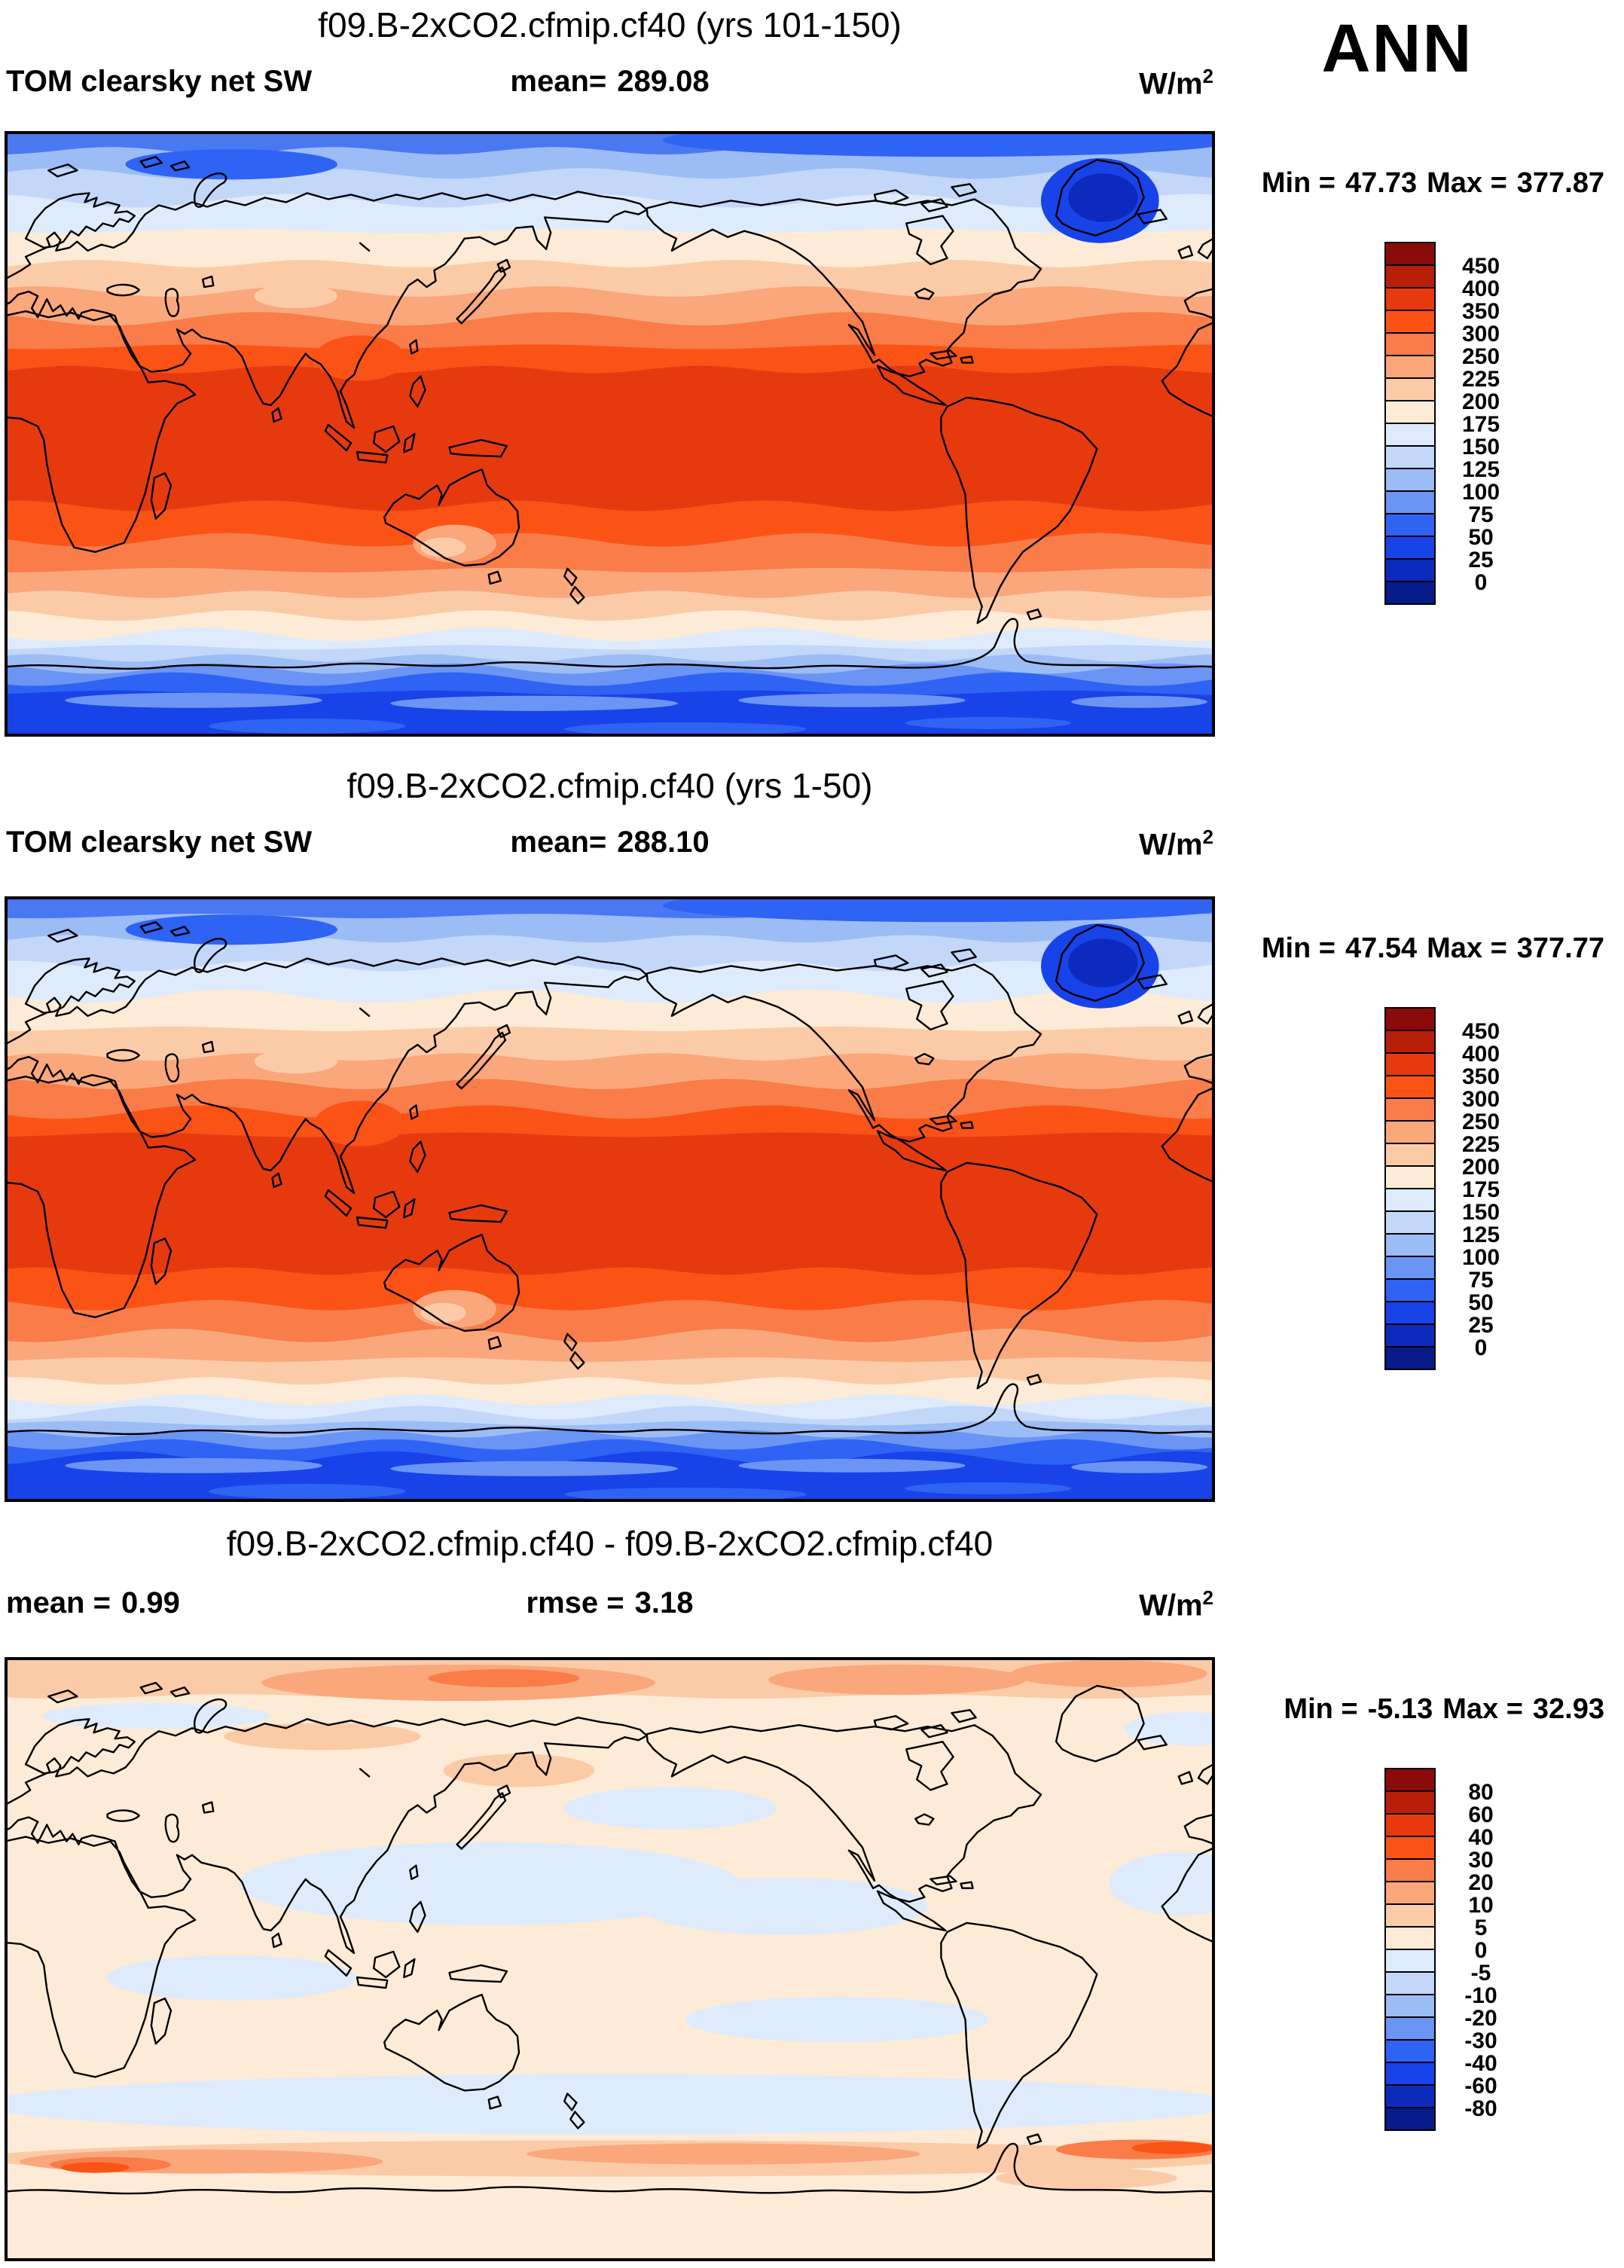 The height and width of the screenshot is (2268, 1624). What do you see at coordinates (610, 82) in the screenshot?
I see `panel1-mean-stat: mean= 289.08` at bounding box center [610, 82].